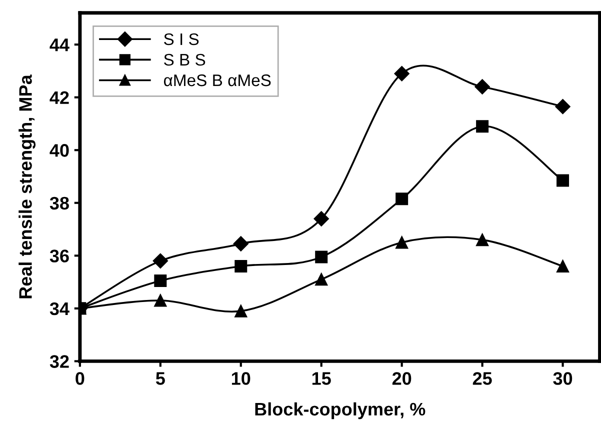 The width and height of the screenshot is (601, 430). What do you see at coordinates (181, 39) in the screenshot?
I see `legend-label: S I S` at bounding box center [181, 39].